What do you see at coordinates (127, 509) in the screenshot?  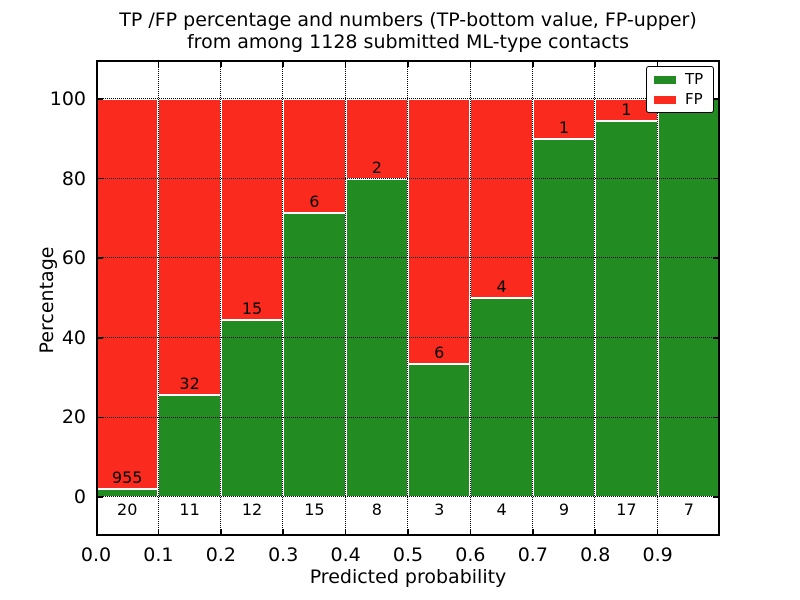 I see `tp-count-label-0: 20` at bounding box center [127, 509].